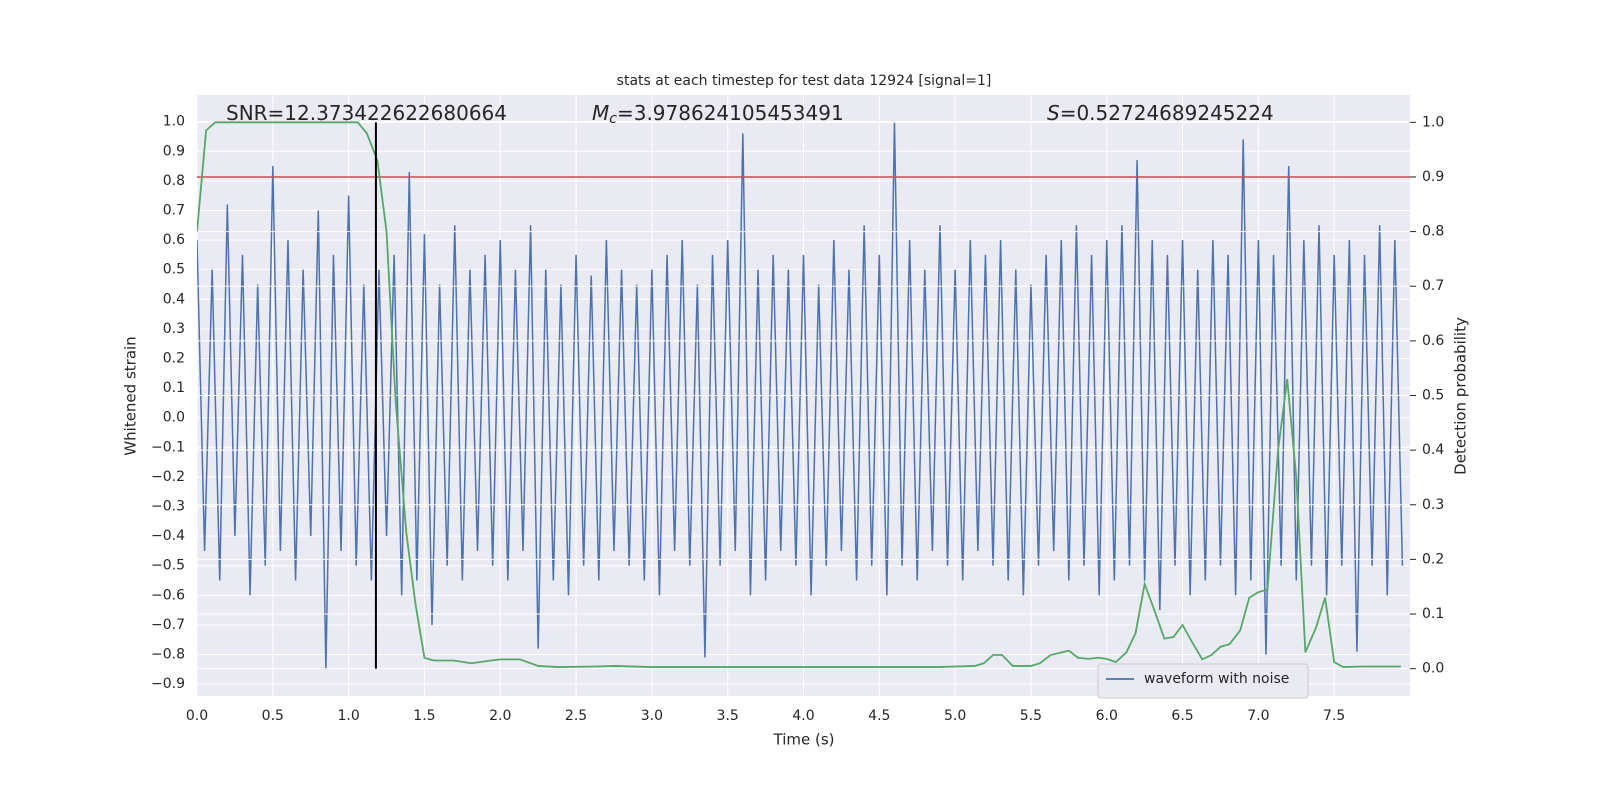  What do you see at coordinates (1433, 669) in the screenshot?
I see `y2-tick-label: 0.0` at bounding box center [1433, 669].